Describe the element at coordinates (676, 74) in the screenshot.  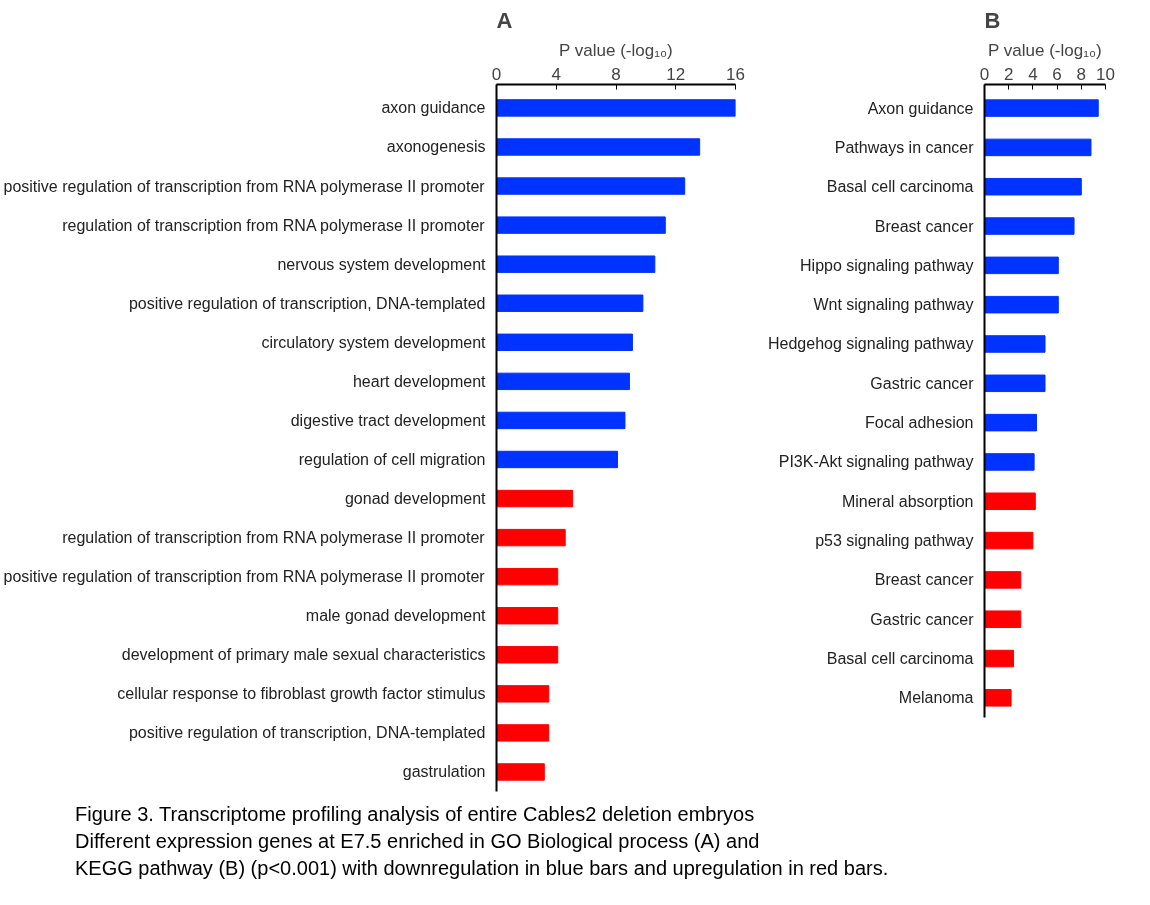
I see `x-tick-label: 12` at that location.